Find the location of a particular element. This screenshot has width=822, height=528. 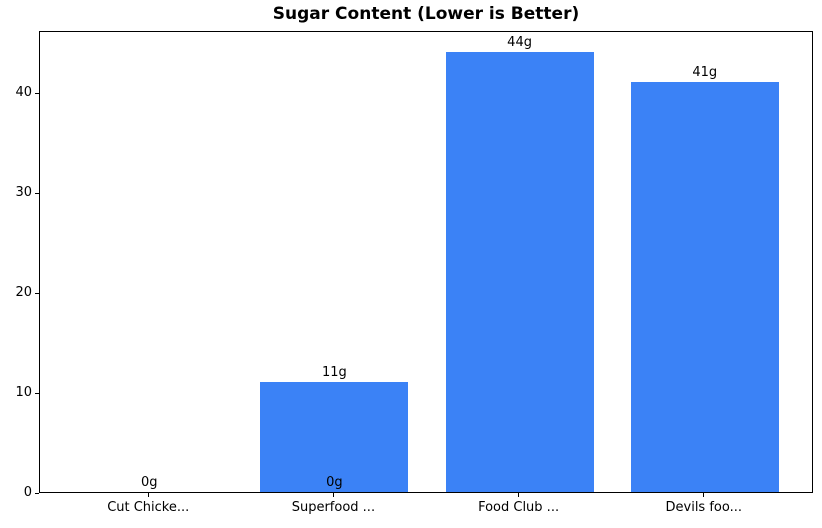

y-tick-label: 40 is located at coordinates (23, 92).